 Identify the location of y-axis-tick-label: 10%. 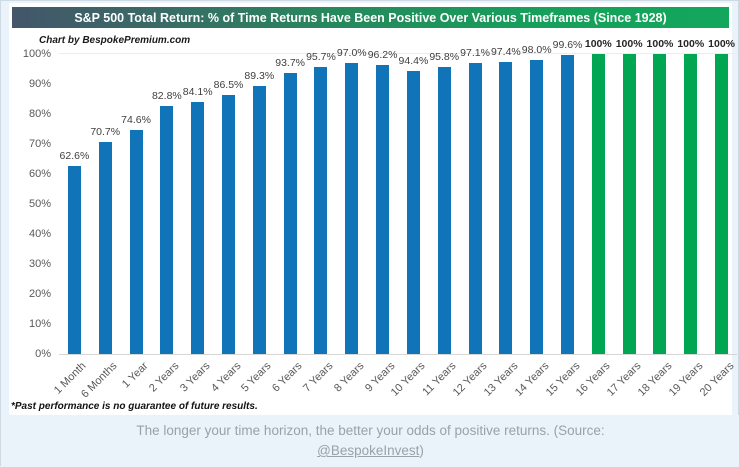
(39, 324).